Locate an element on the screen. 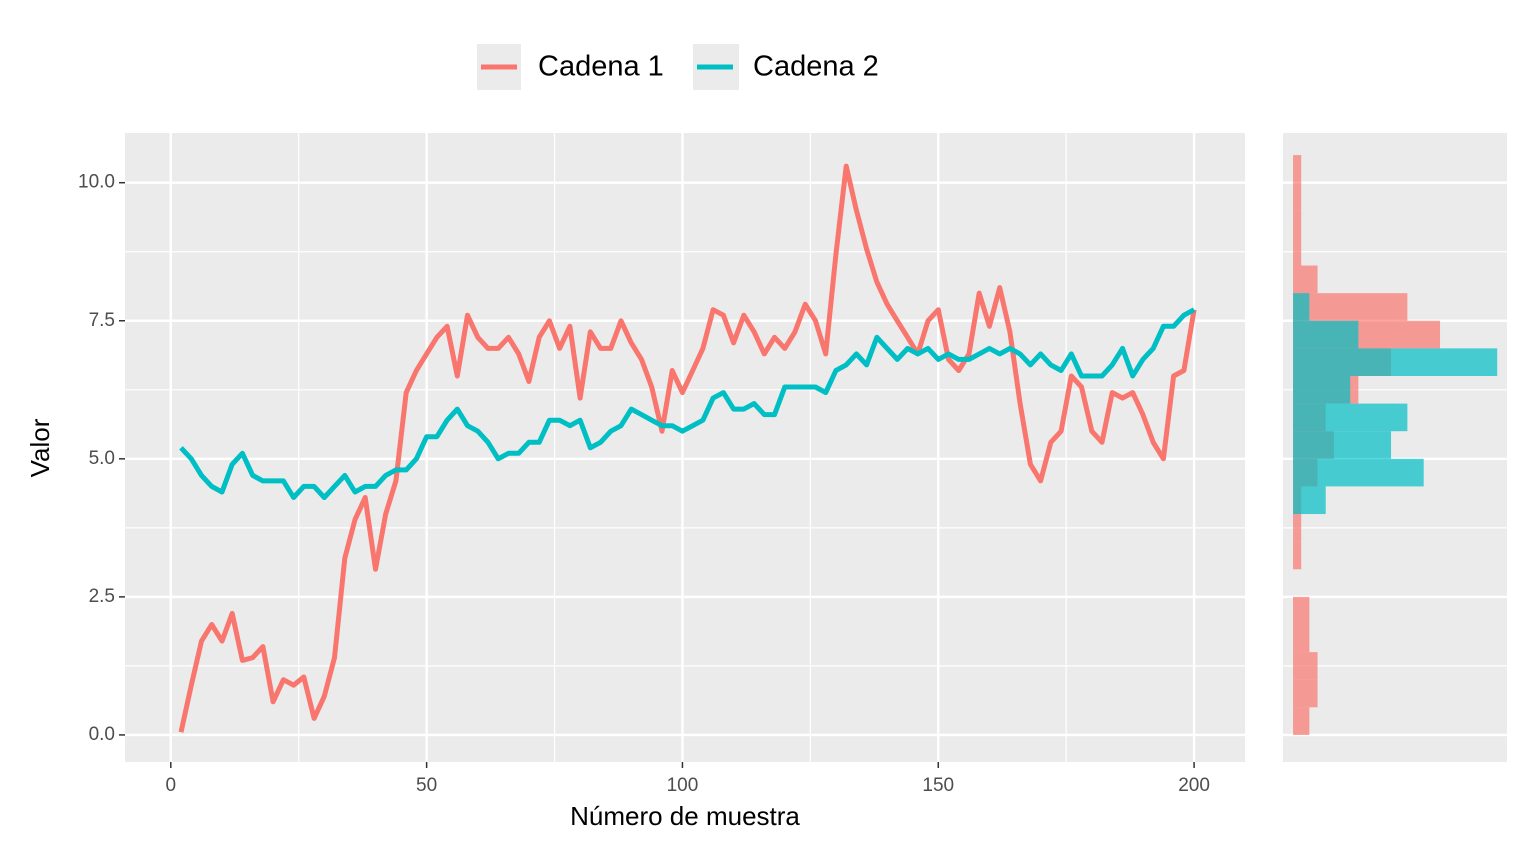 The width and height of the screenshot is (1536, 864). x-tick-label: 200 is located at coordinates (1194, 785).